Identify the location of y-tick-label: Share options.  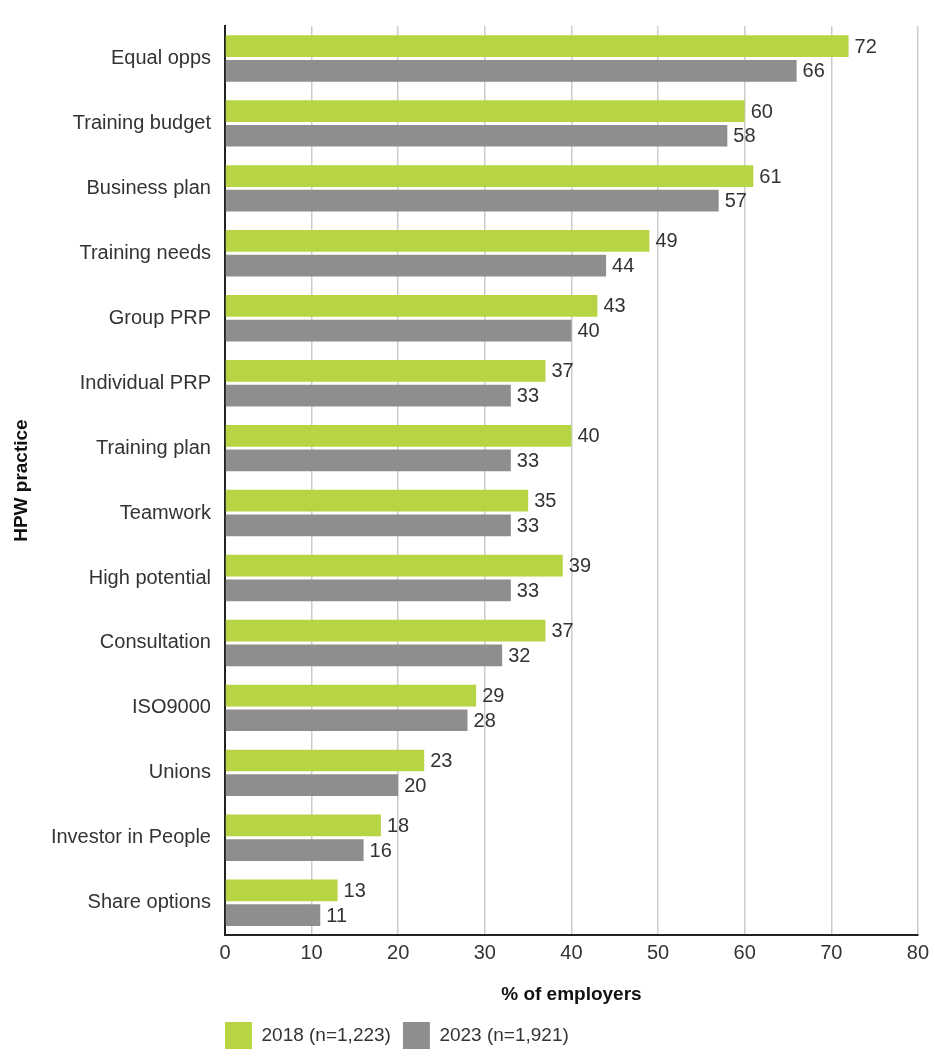
(149, 901).